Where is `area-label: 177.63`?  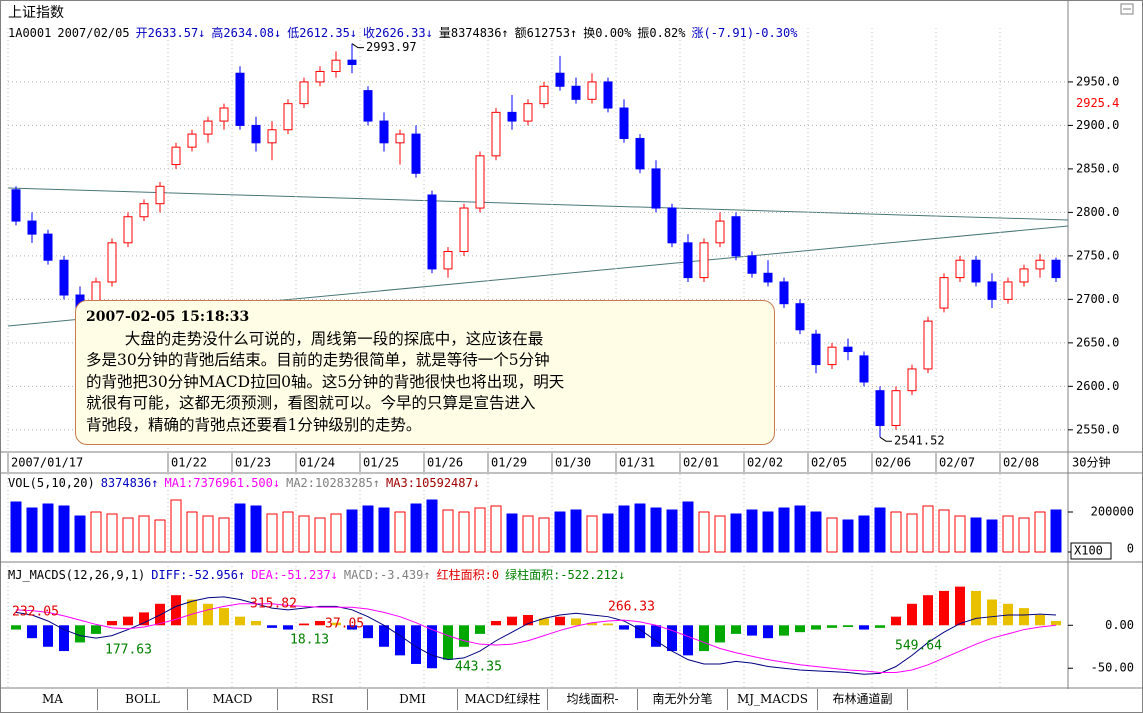 area-label: 177.63 is located at coordinates (128, 650).